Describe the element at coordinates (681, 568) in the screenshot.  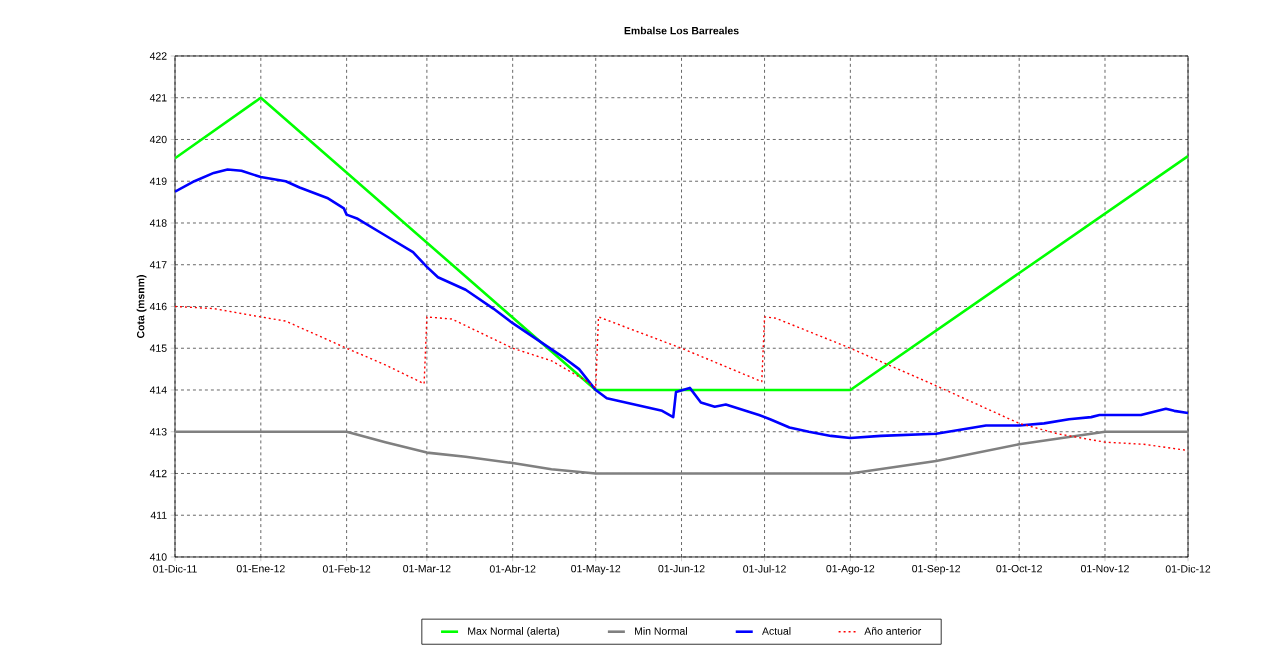
I see `x-tick-label: 01-Jun-12` at that location.